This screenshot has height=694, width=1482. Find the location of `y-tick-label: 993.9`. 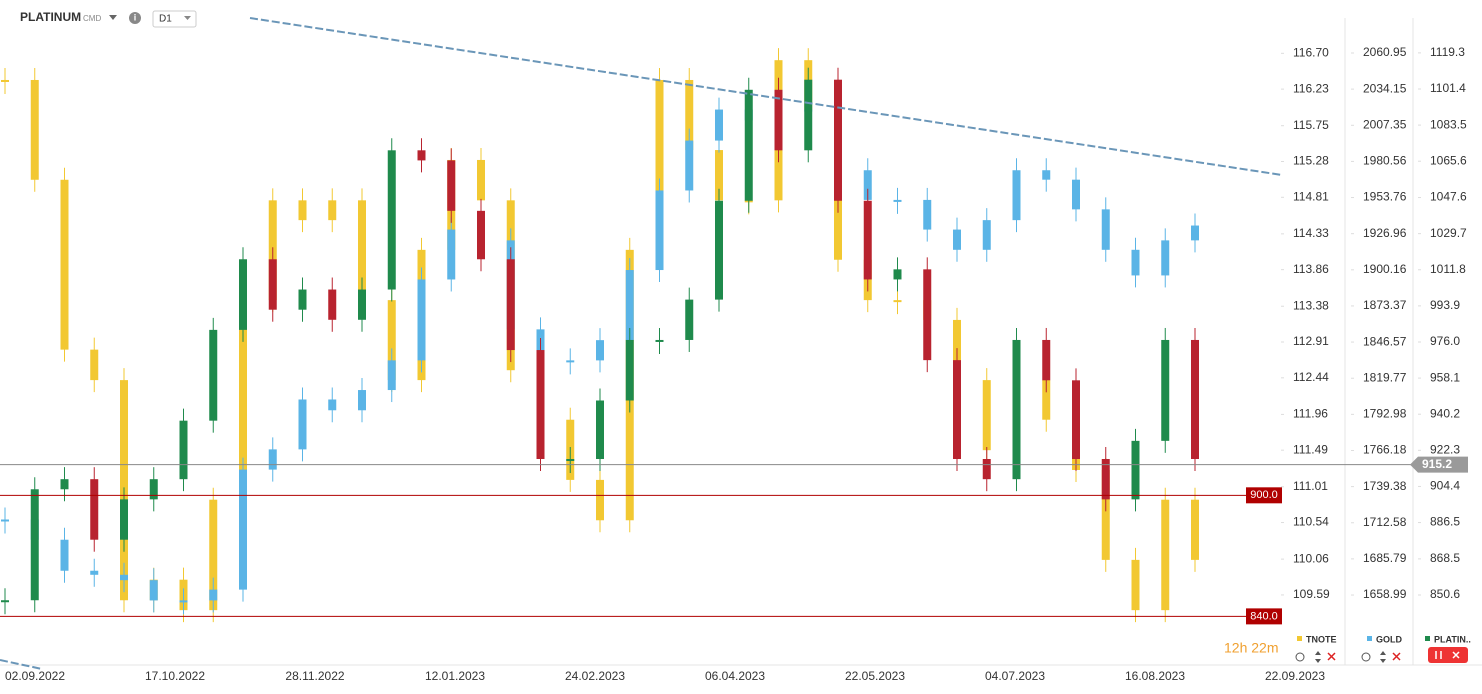

y-tick-label: 993.9 is located at coordinates (1445, 305).